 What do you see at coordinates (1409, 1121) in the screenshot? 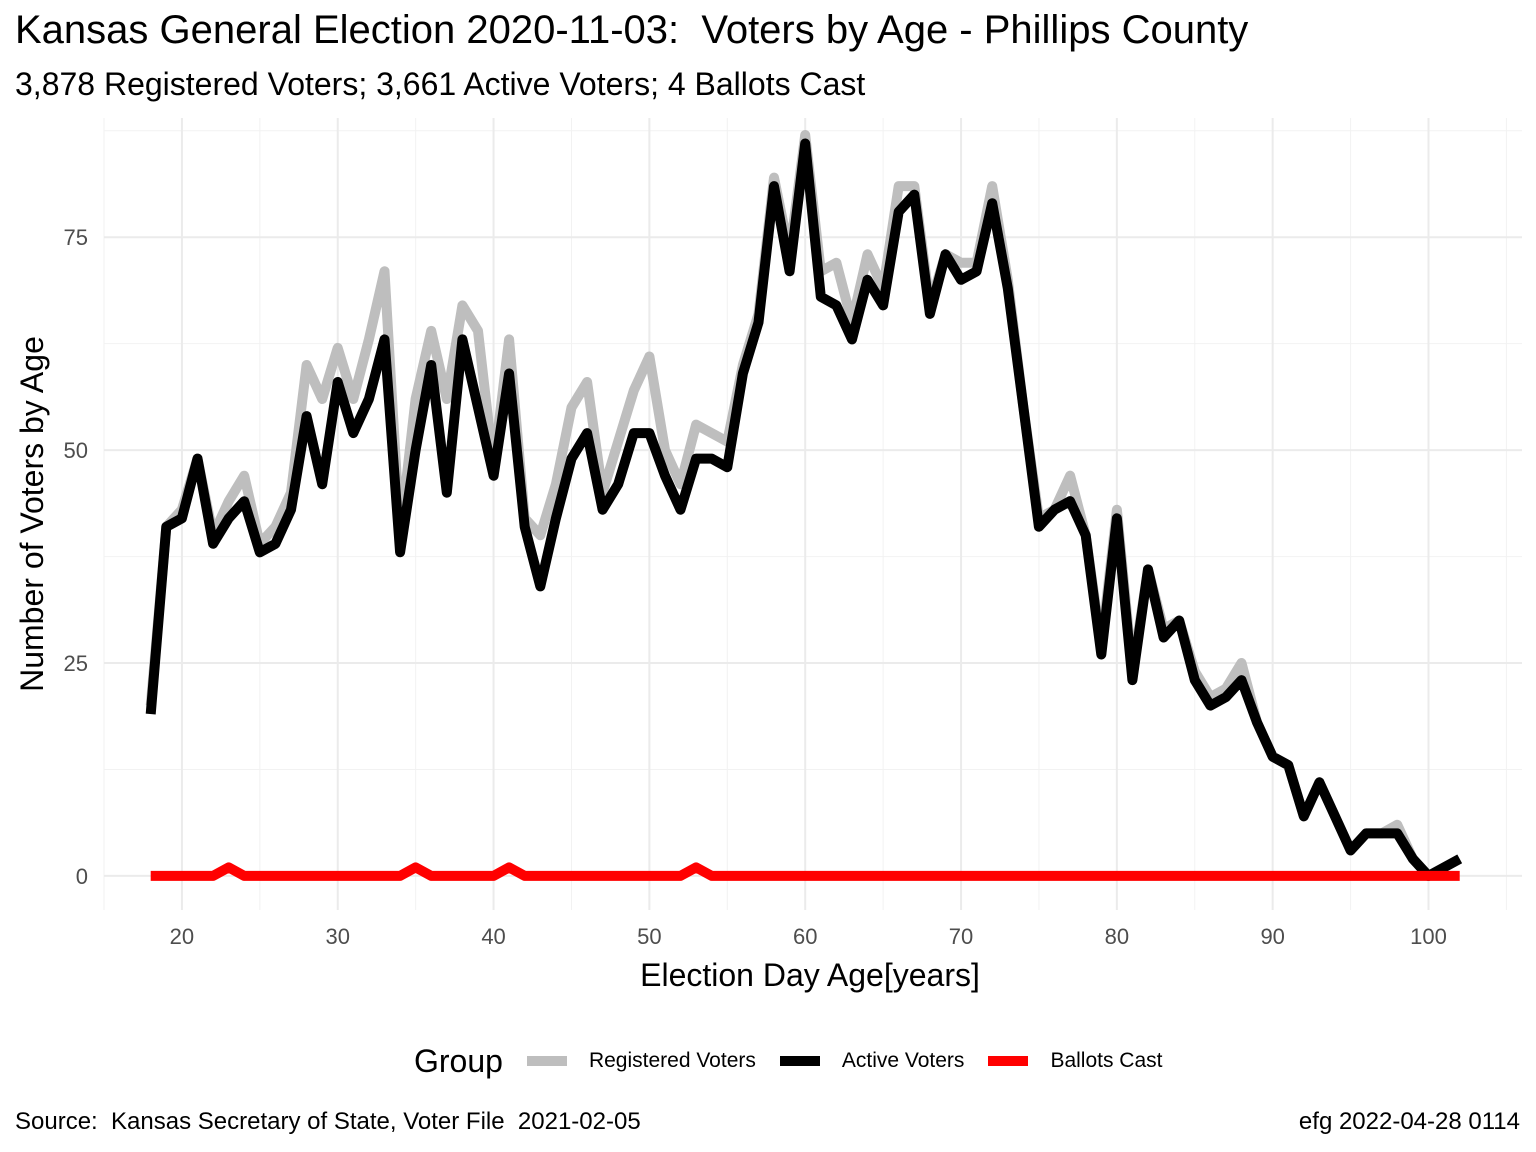
I see `credit-caption: efg 2022-04-28 0114` at bounding box center [1409, 1121].